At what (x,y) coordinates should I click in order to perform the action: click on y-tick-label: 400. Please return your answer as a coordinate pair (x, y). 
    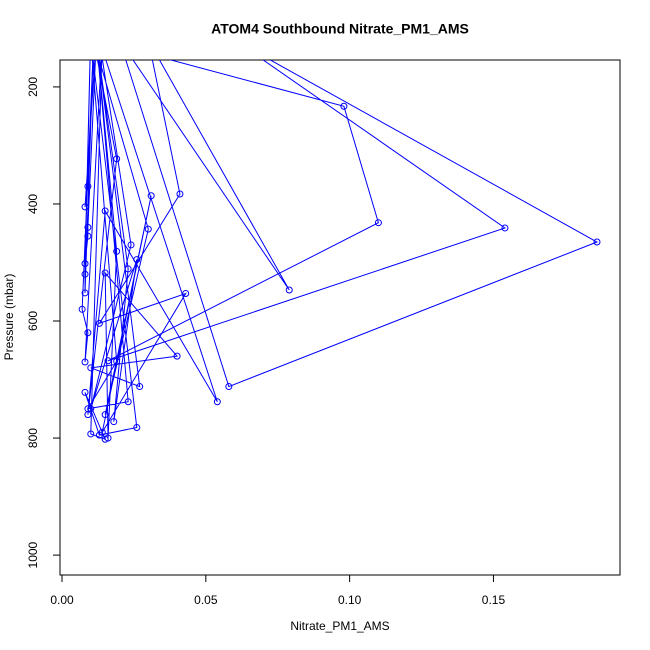
    Looking at the image, I should click on (33, 204).